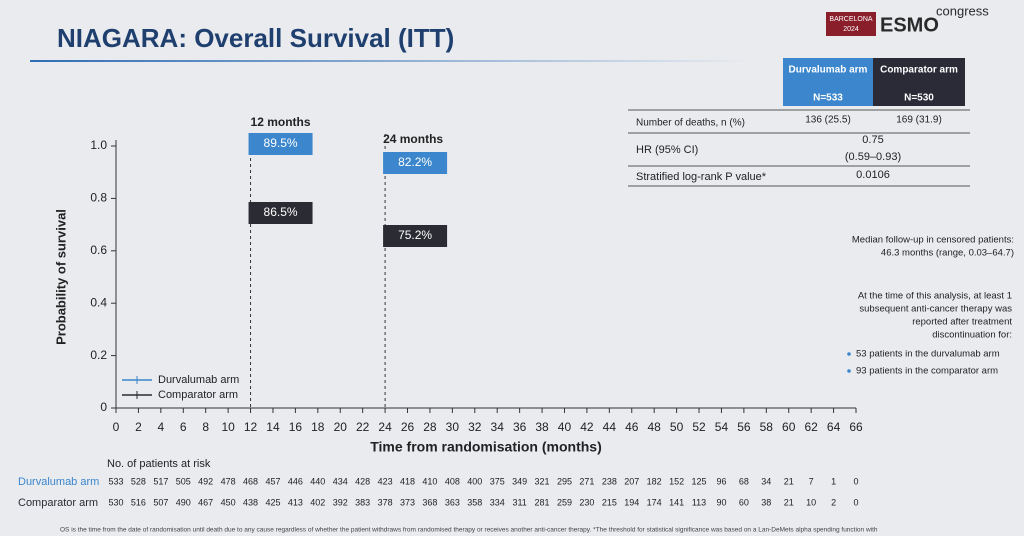 The image size is (1024, 536). What do you see at coordinates (677, 427) in the screenshot?
I see `x-tick-label: 50` at bounding box center [677, 427].